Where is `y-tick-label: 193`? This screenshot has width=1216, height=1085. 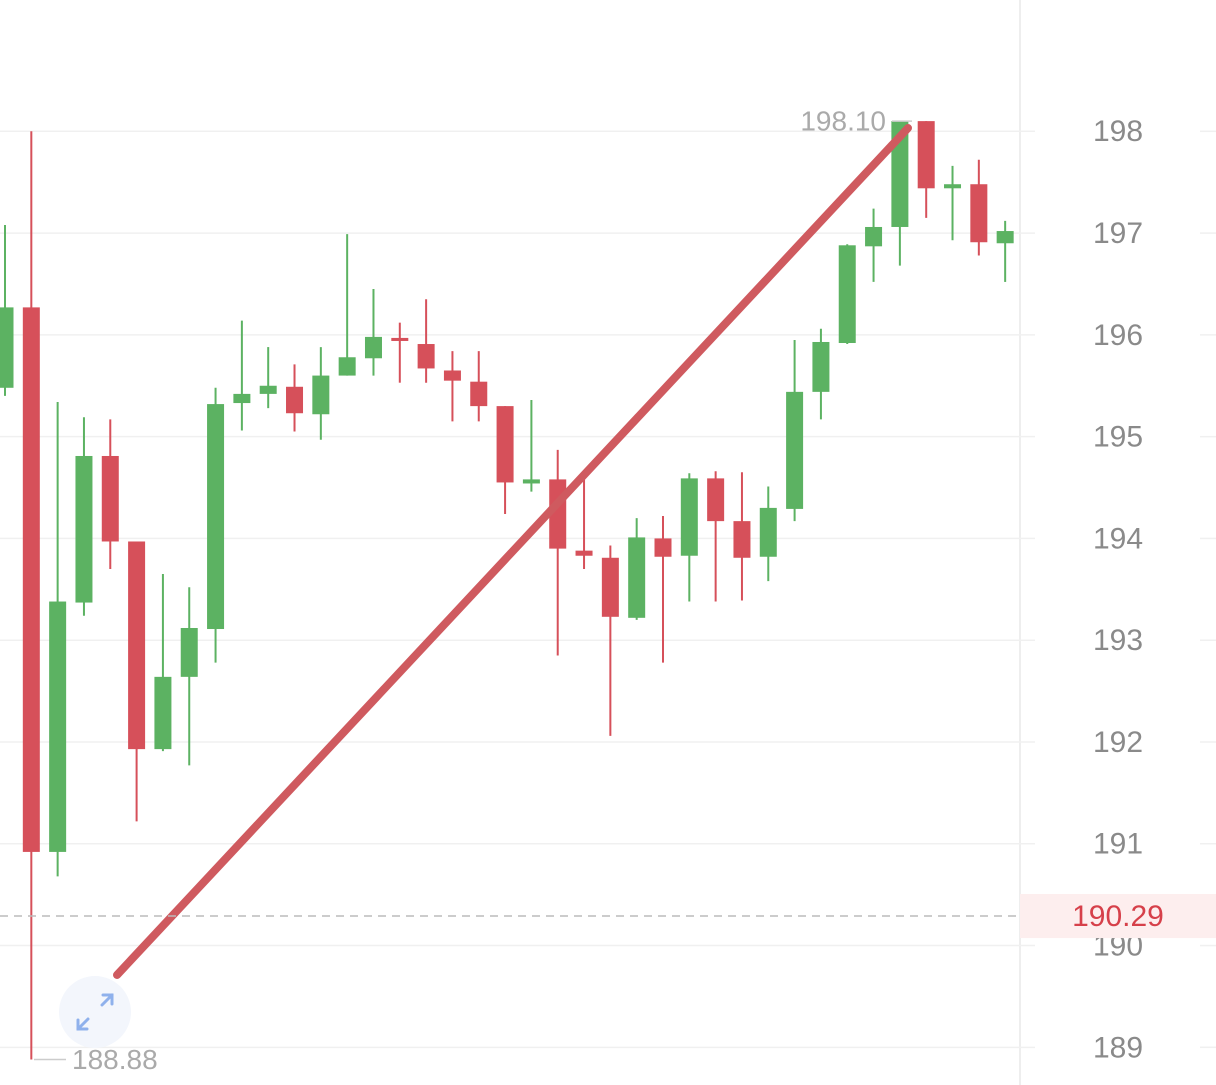
y-tick-label: 193 is located at coordinates (1118, 640).